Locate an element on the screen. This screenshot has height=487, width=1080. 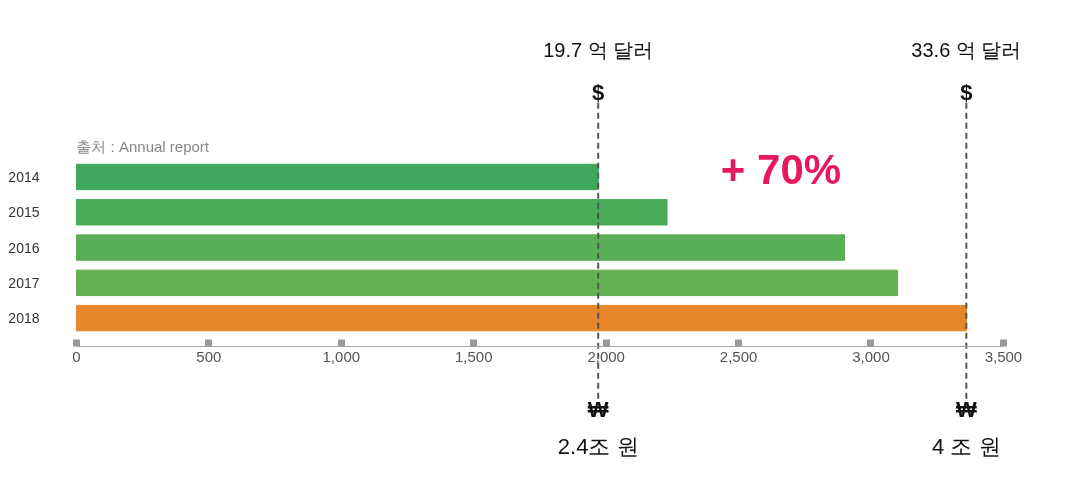
x-tick-label: 1,000 is located at coordinates (341, 357).